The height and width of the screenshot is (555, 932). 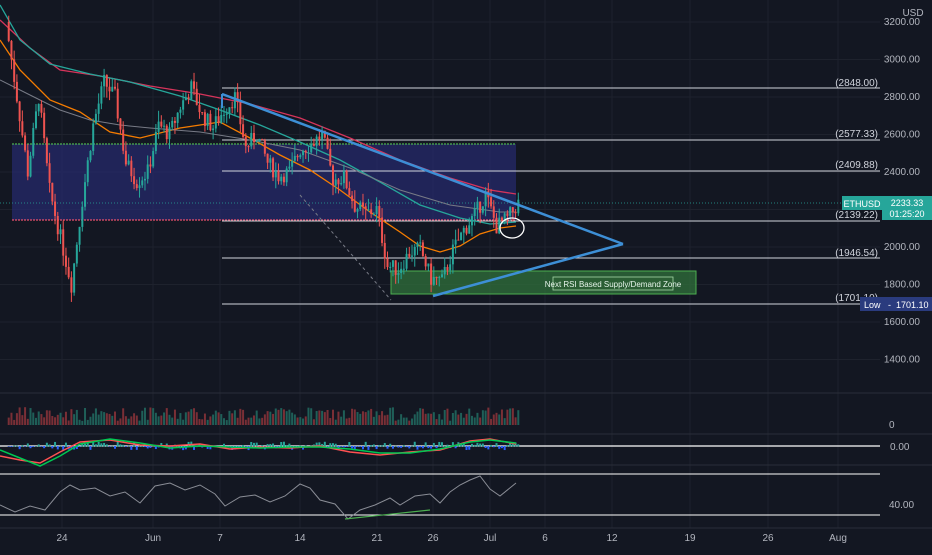 I want to click on ma-gray, so click(x=258, y=146).